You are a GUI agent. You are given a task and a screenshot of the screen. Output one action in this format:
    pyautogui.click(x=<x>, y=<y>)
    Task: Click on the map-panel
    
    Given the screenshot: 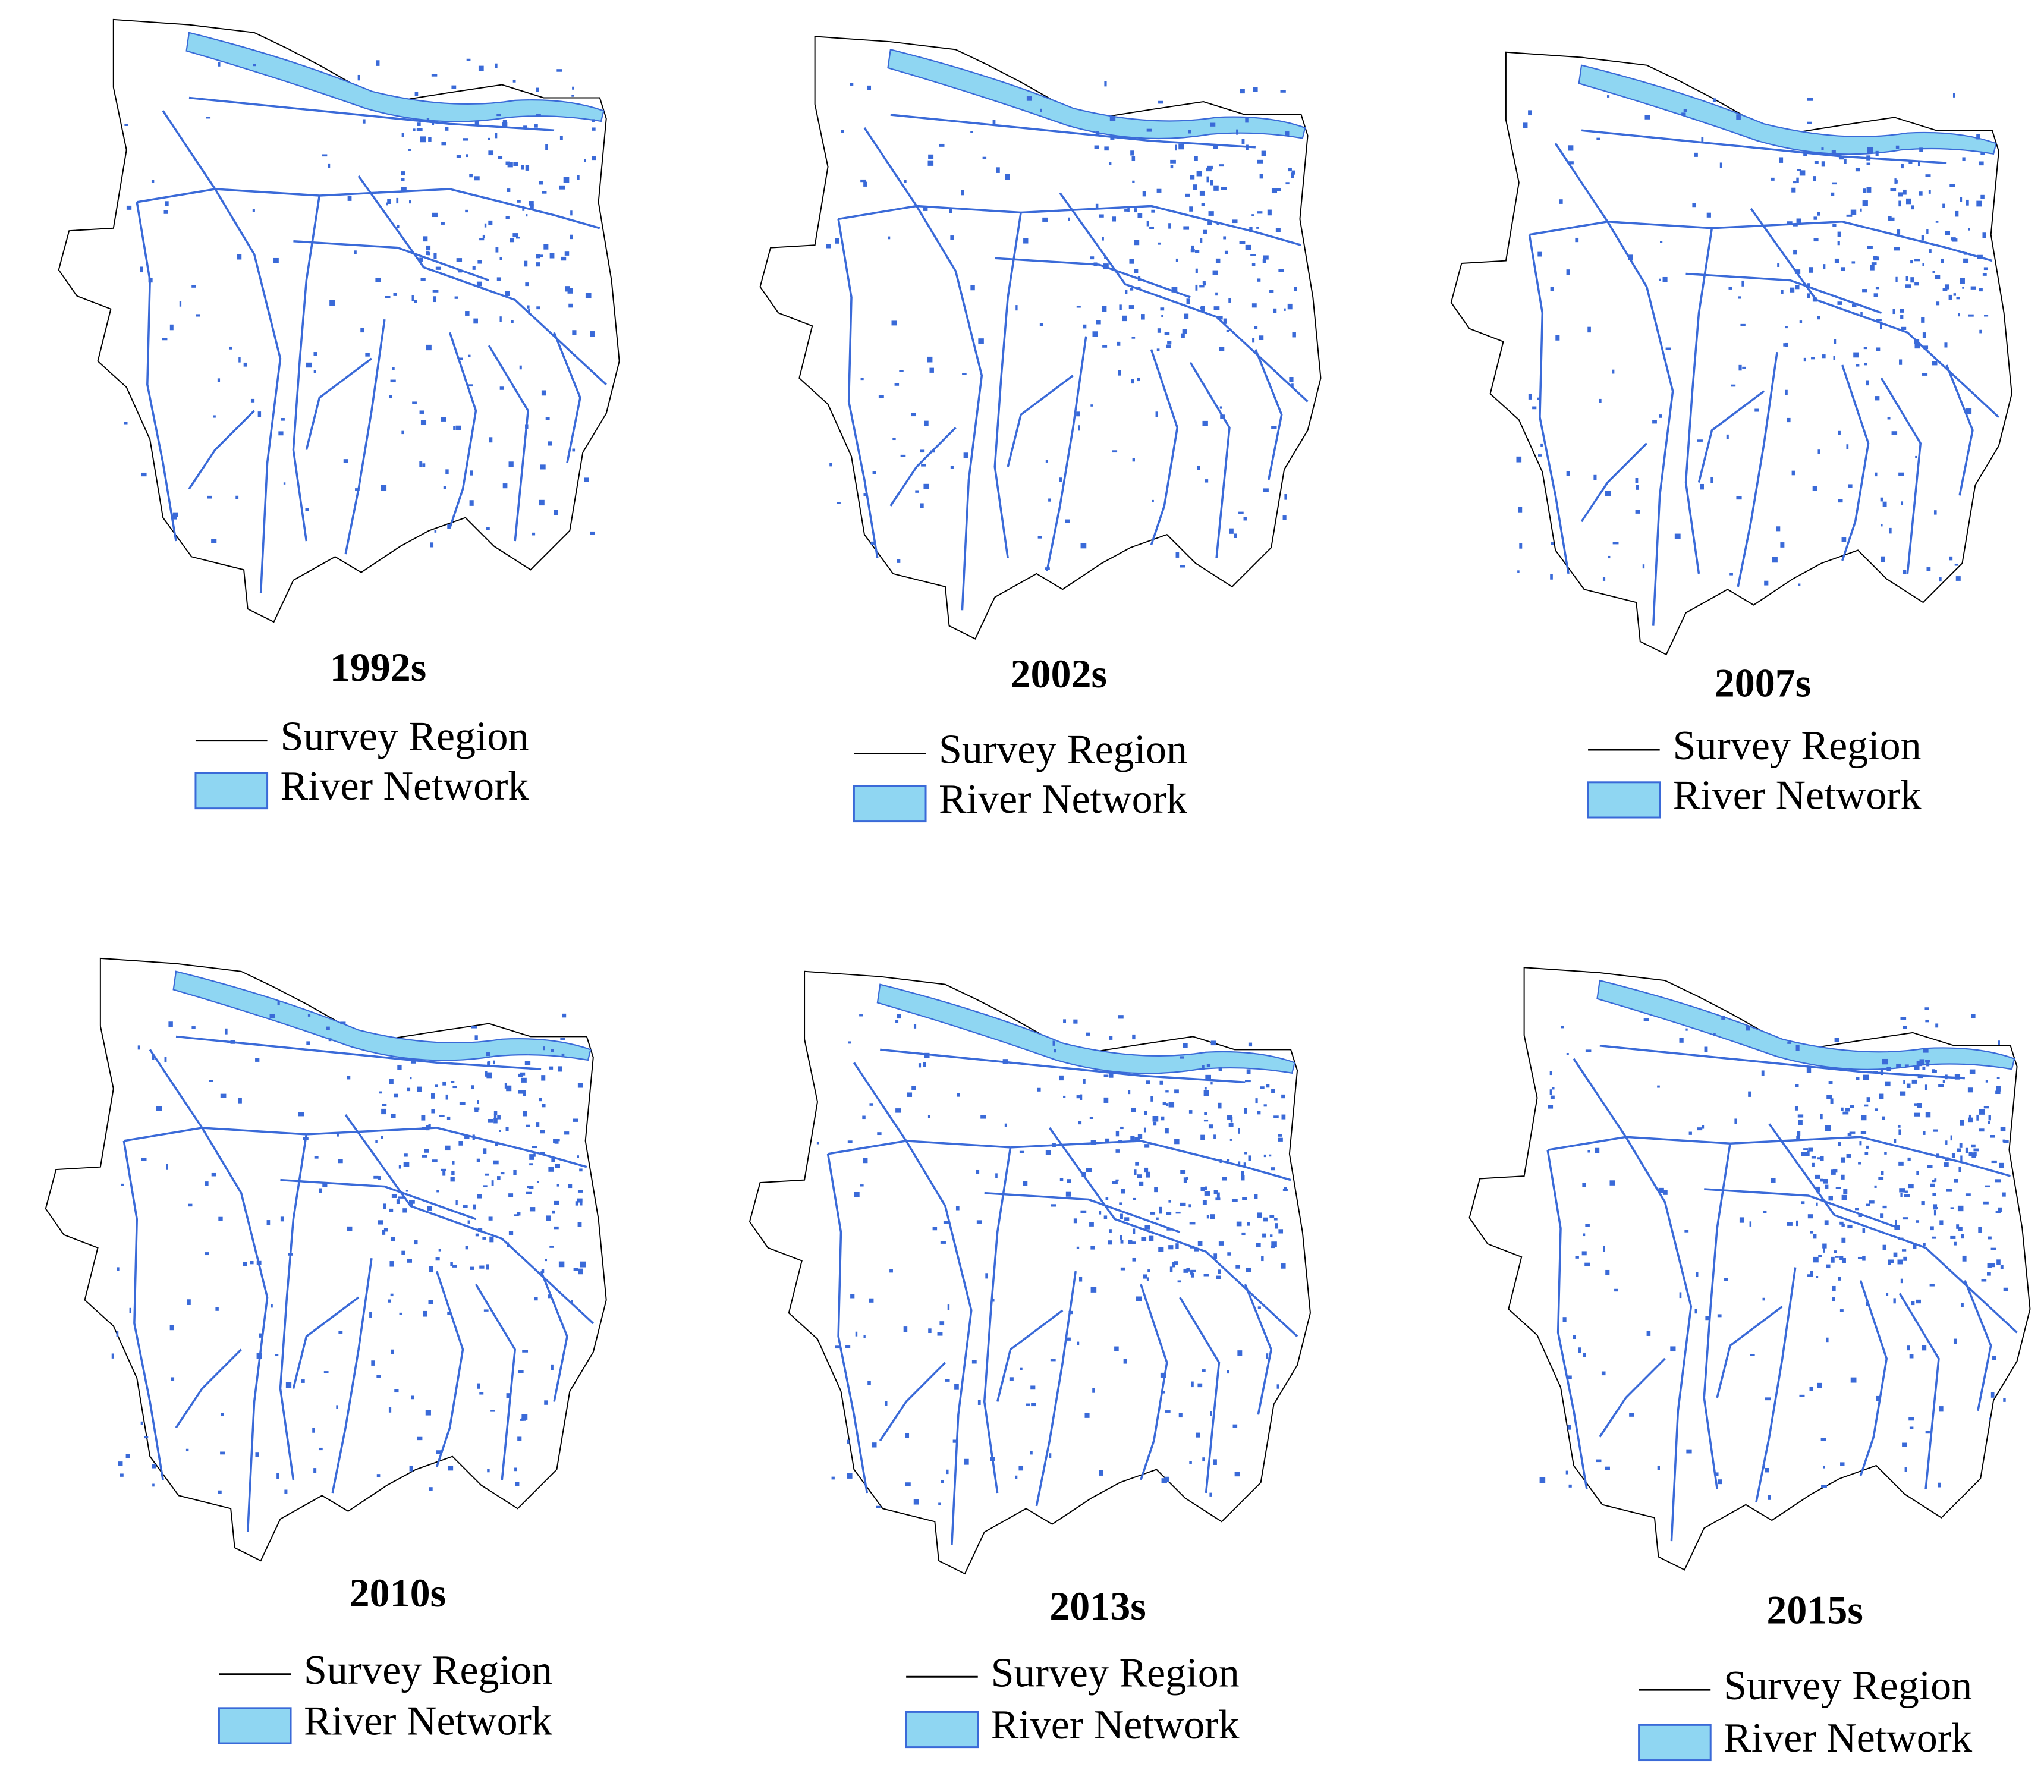 What is the action you would take?
    pyautogui.click(x=326, y=1259)
    